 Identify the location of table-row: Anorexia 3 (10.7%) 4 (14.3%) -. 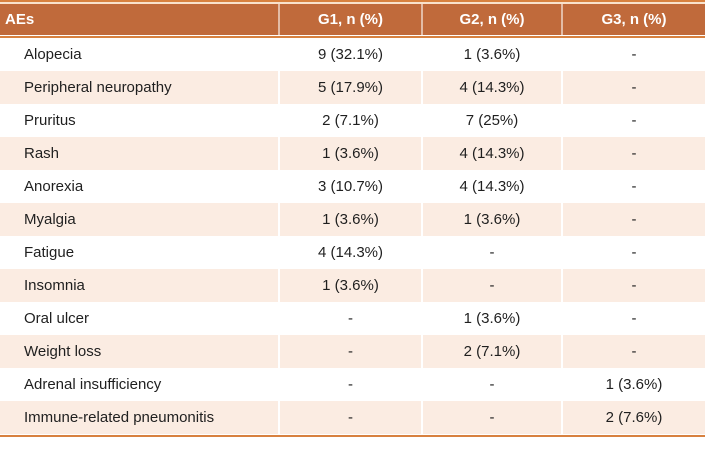
(352, 186).